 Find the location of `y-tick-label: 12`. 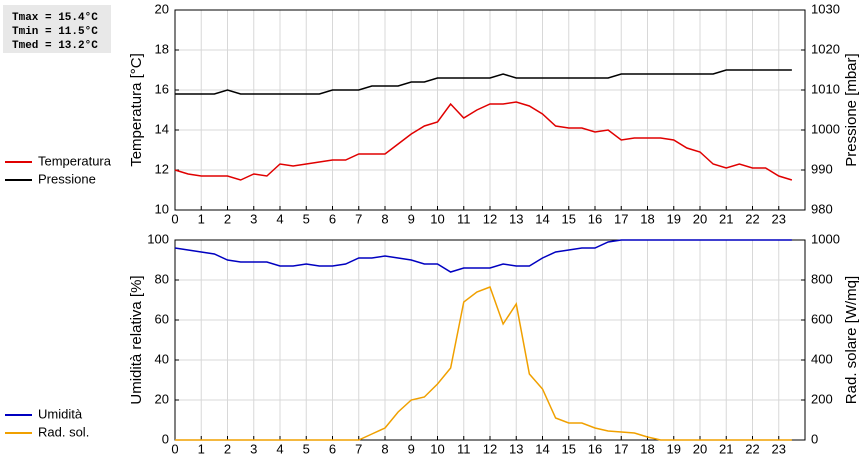

y-tick-label: 12 is located at coordinates (162, 168).